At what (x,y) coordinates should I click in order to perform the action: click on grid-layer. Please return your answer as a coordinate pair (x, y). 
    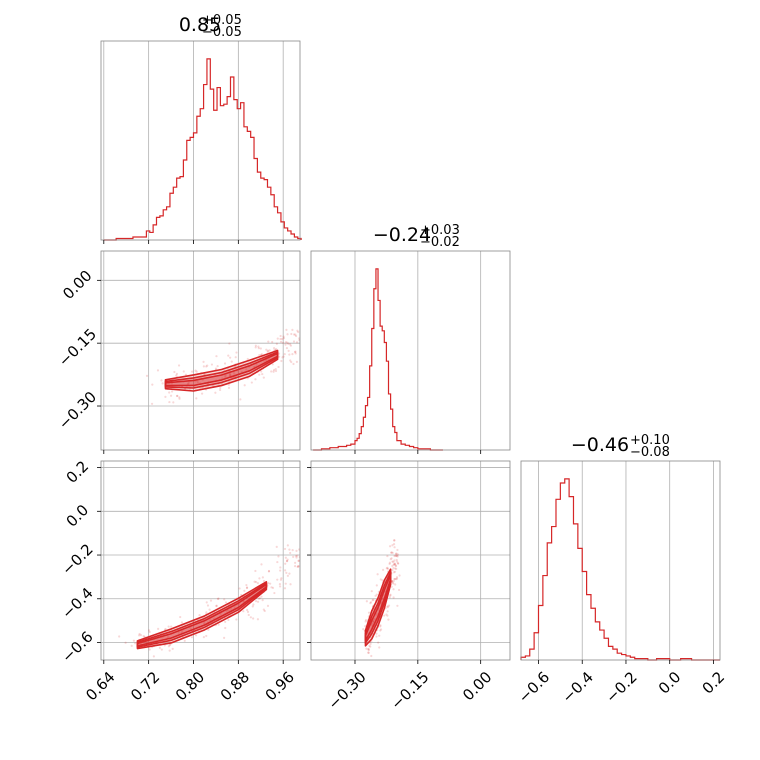
    Looking at the image, I should click on (200, 350).